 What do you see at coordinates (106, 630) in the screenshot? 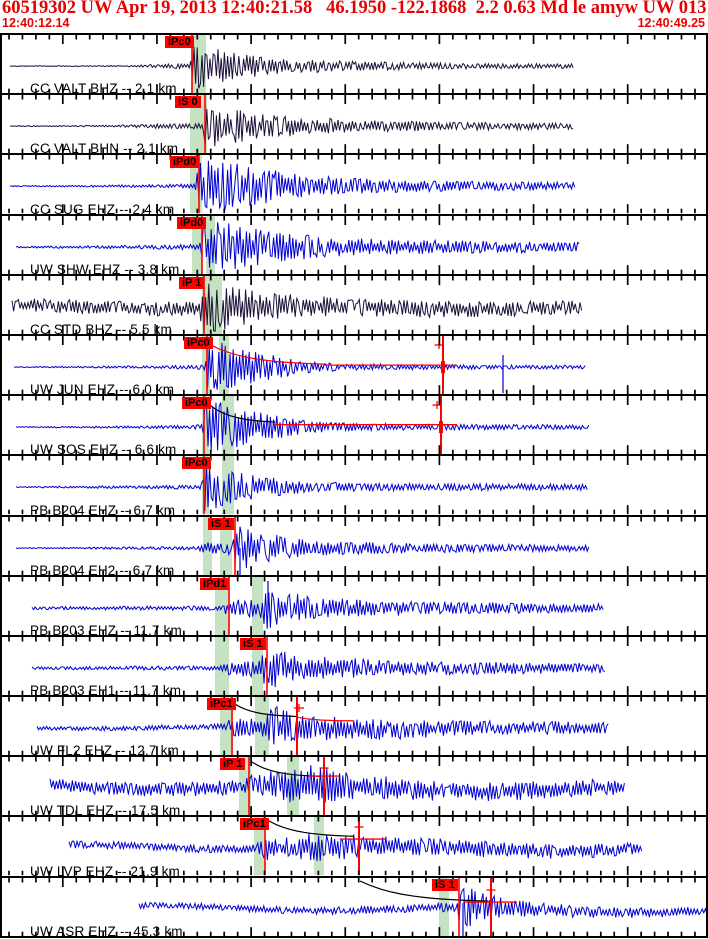
I see `station-label: PB B203 EHZ -- 11.7 km` at bounding box center [106, 630].